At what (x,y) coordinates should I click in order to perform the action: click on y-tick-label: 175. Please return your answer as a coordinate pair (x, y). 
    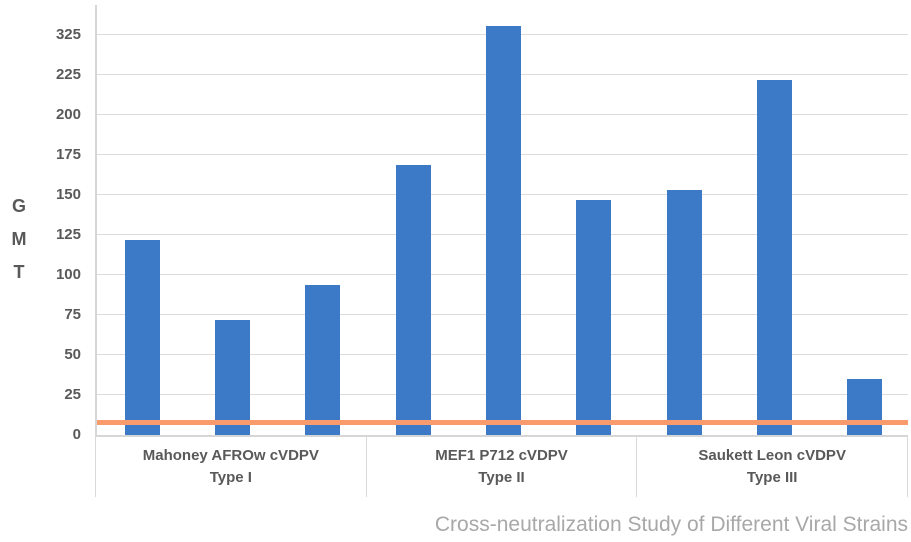
    Looking at the image, I should click on (68, 154).